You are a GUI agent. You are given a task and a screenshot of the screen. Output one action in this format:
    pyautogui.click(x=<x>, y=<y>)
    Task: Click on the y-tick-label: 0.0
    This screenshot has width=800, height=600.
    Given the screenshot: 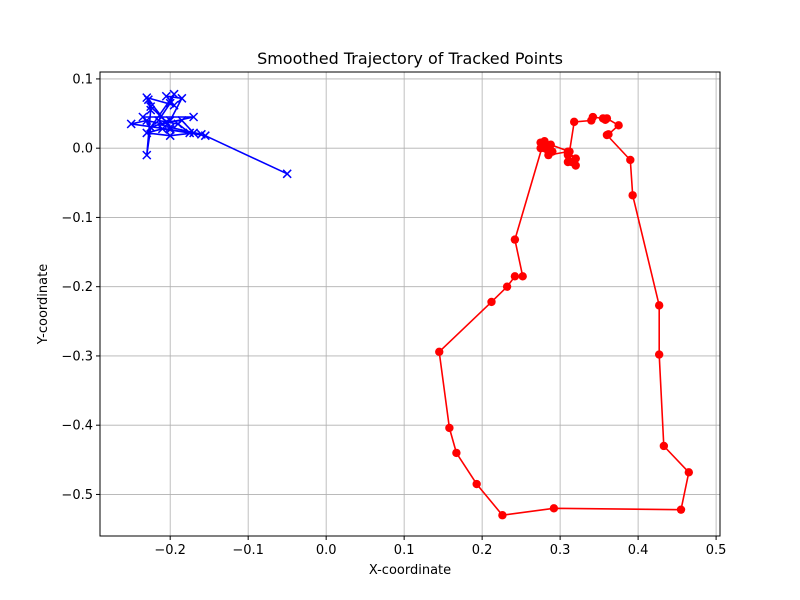 What is the action you would take?
    pyautogui.click(x=82, y=149)
    